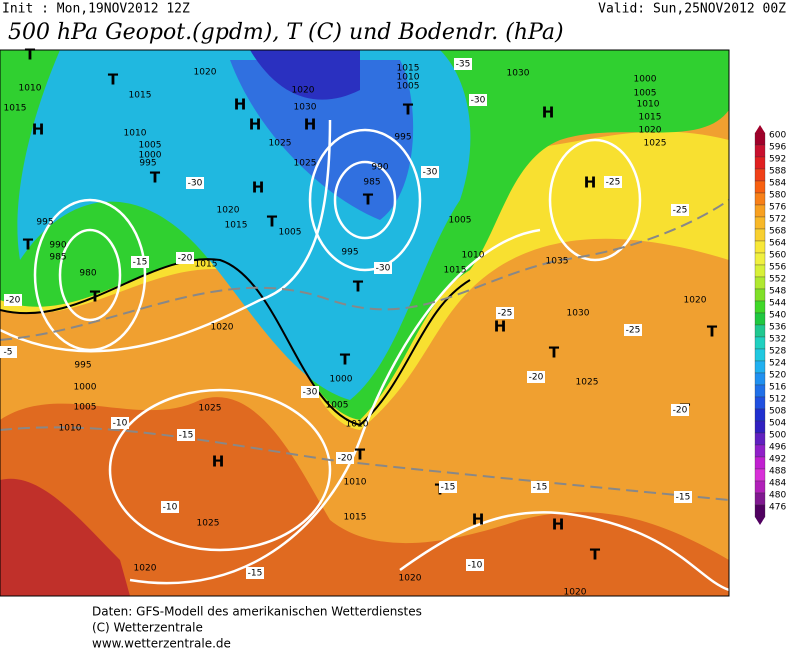  What do you see at coordinates (777, 136) in the screenshot?
I see `colorbar-label: 600` at bounding box center [777, 136].